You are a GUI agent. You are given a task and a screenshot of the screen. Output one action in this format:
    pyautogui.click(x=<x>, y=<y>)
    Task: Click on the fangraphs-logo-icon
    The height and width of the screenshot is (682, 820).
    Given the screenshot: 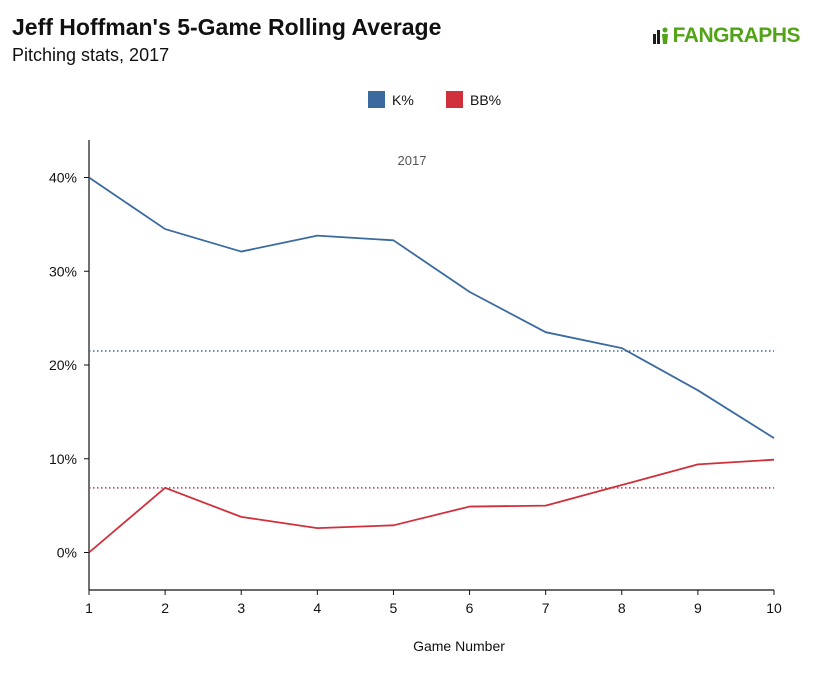 What is the action you would take?
    pyautogui.click(x=660, y=35)
    